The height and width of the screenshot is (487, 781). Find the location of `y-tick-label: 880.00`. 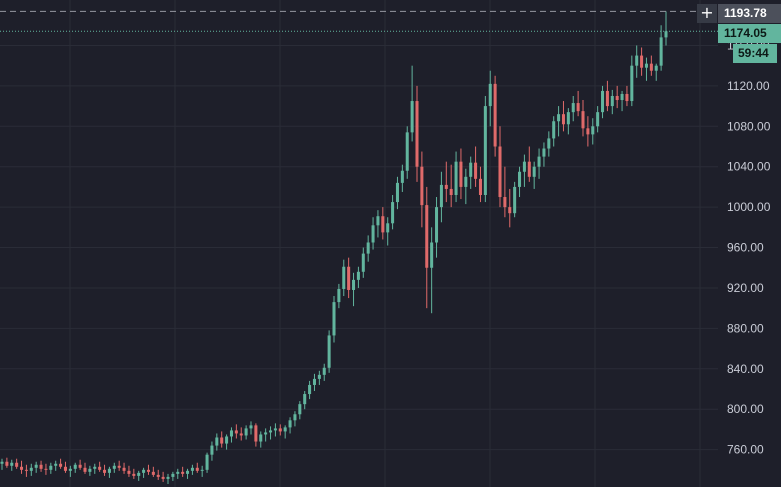

y-tick-label: 880.00 is located at coordinates (745, 328).